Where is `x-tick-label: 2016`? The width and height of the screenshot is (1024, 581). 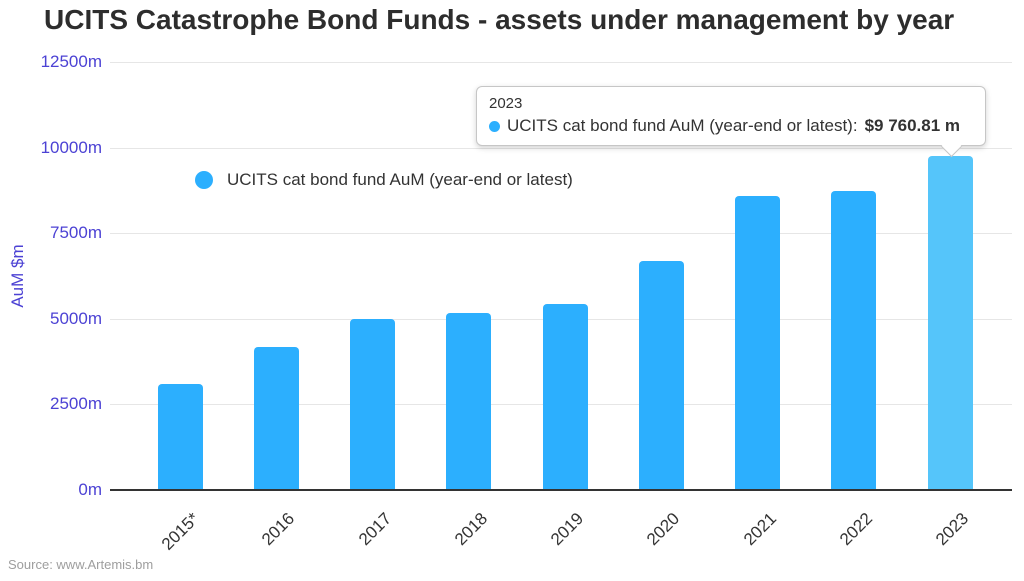
x-tick-label: 2016 is located at coordinates (278, 529).